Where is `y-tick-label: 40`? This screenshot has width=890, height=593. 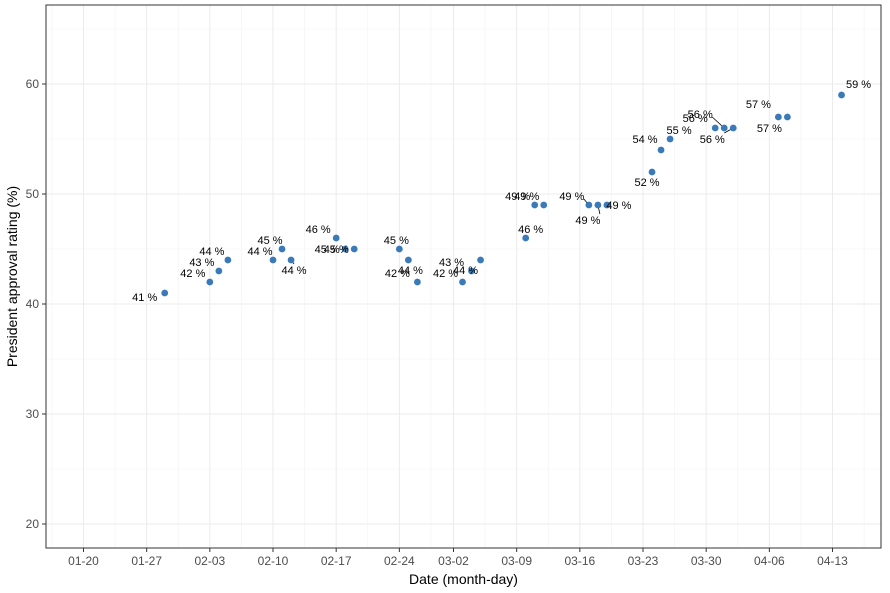
y-tick-label: 40 is located at coordinates (33, 304).